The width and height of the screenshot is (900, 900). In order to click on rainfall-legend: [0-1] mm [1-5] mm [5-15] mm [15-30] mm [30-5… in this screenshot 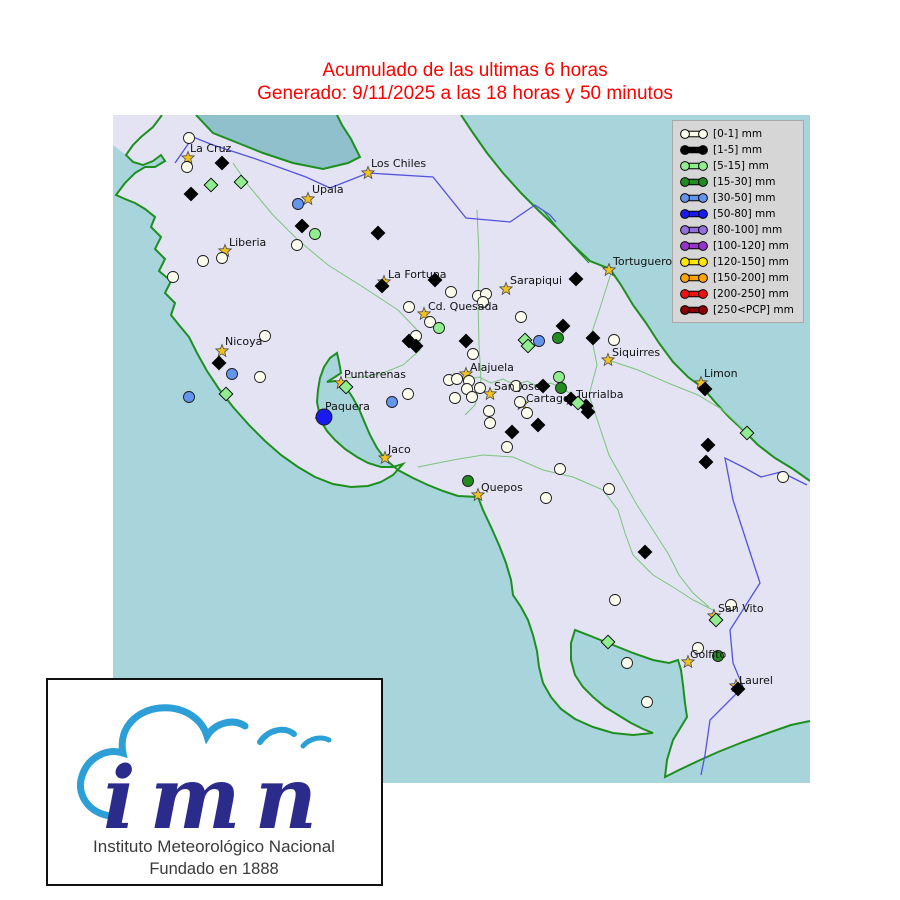, I will do `click(738, 221)`.